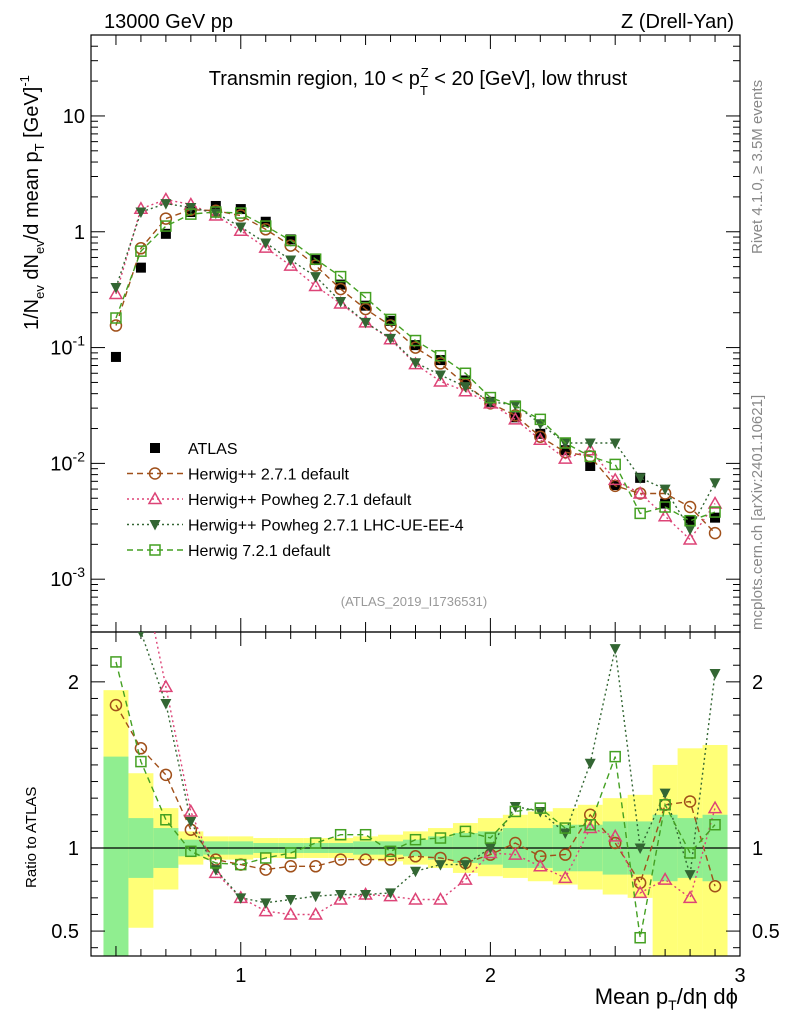  Describe the element at coordinates (67, 577) in the screenshot. I see `y-tick-label: 10-3` at that location.